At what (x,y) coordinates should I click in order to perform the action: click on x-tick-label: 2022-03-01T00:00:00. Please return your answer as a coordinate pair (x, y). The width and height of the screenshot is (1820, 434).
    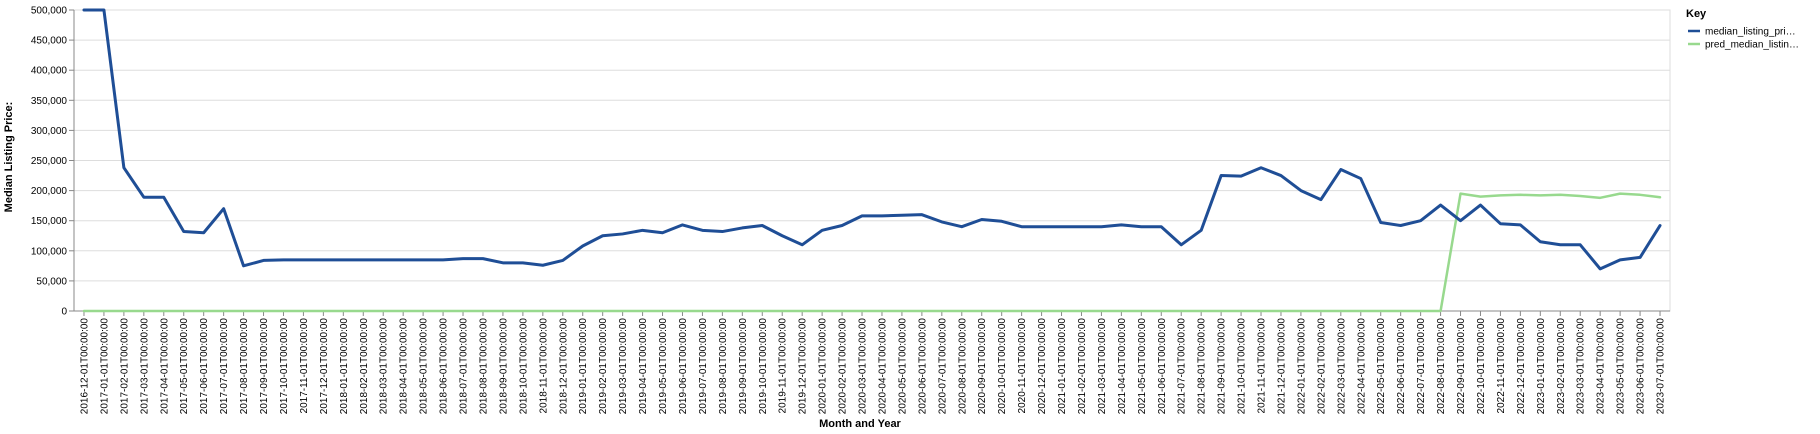
    Looking at the image, I should click on (1341, 366).